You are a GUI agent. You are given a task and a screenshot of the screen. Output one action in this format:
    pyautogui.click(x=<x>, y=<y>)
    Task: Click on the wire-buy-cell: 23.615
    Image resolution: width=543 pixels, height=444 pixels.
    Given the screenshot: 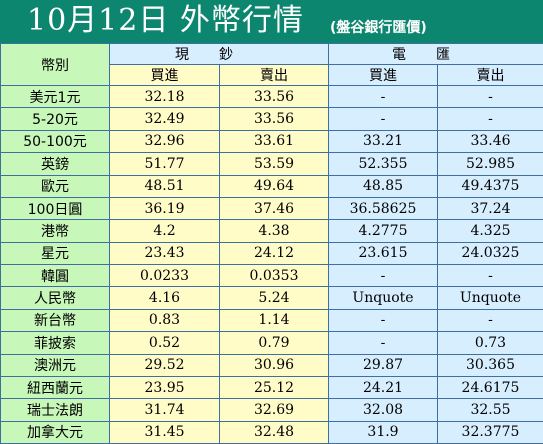 What is the action you would take?
    pyautogui.click(x=383, y=253)
    